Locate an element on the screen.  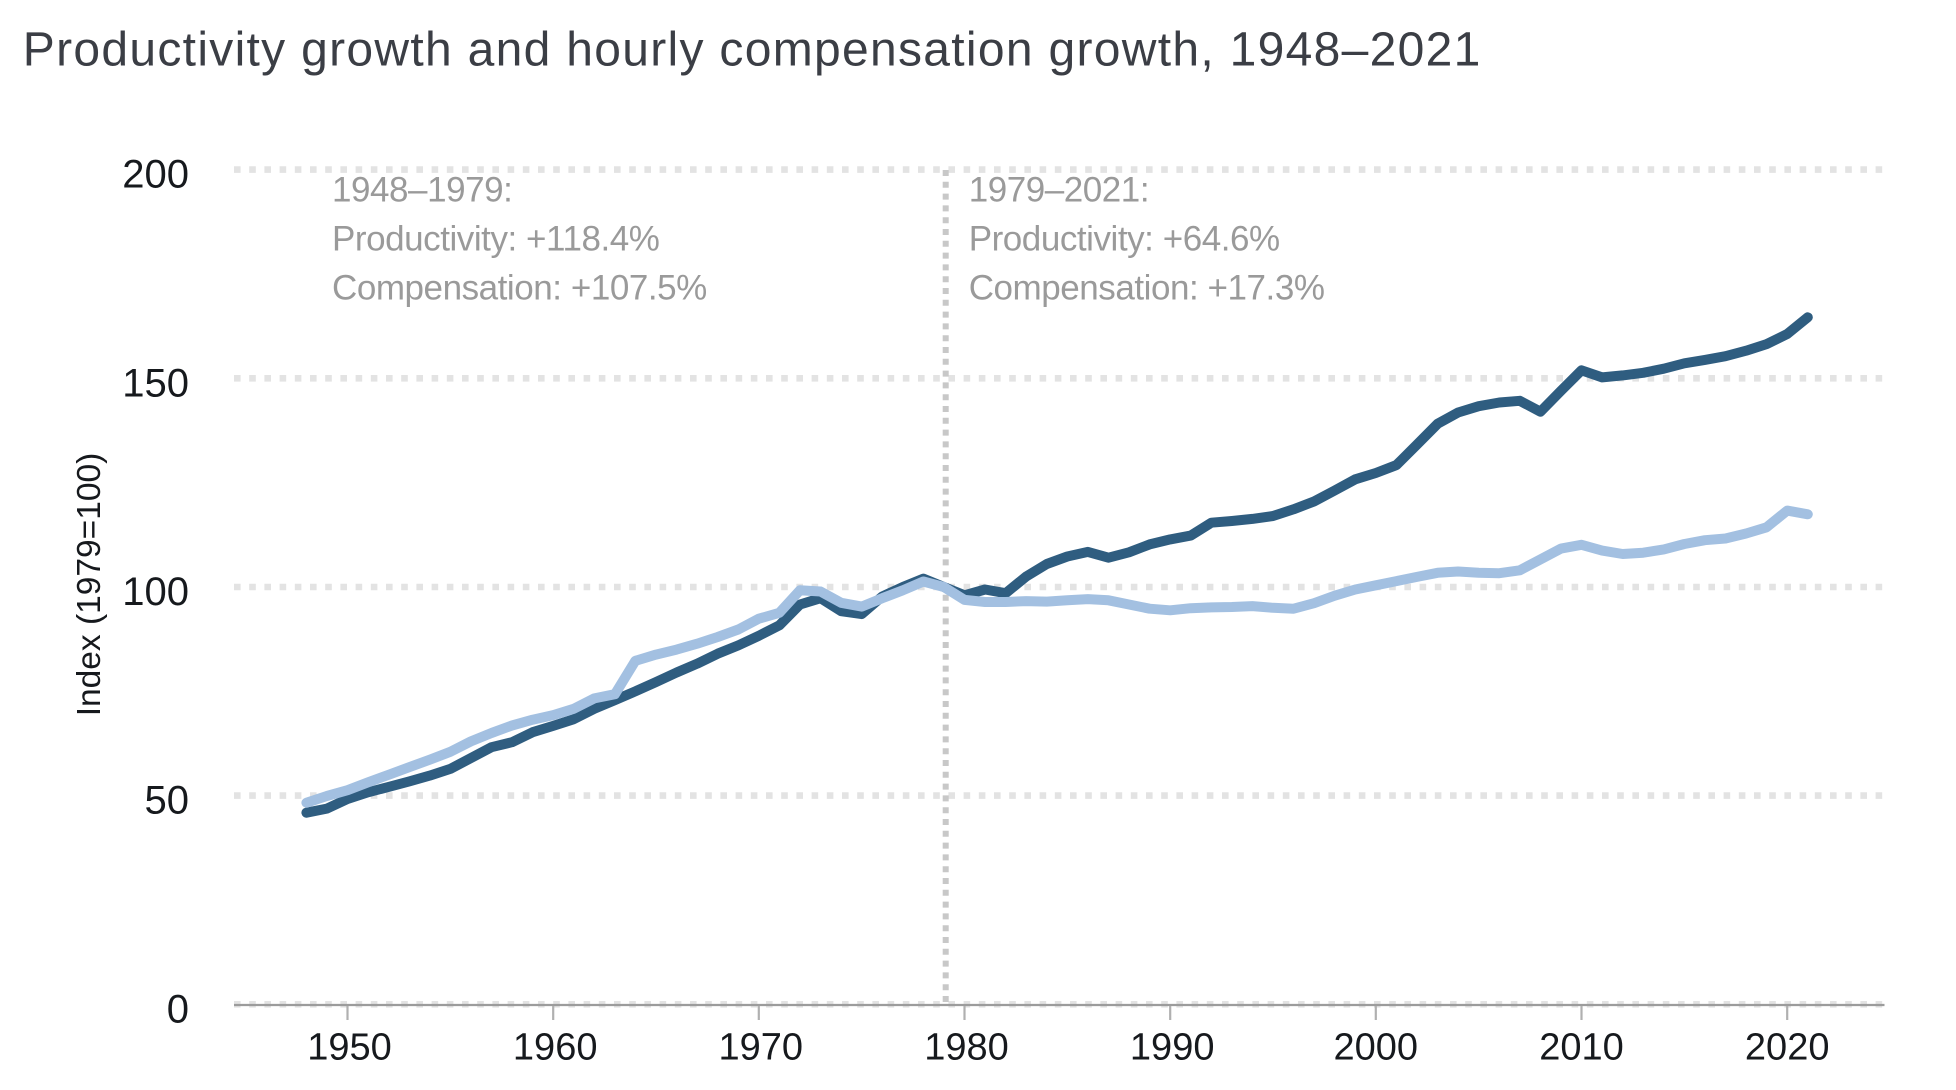
svg-text: 50 is located at coordinates (167, 801).